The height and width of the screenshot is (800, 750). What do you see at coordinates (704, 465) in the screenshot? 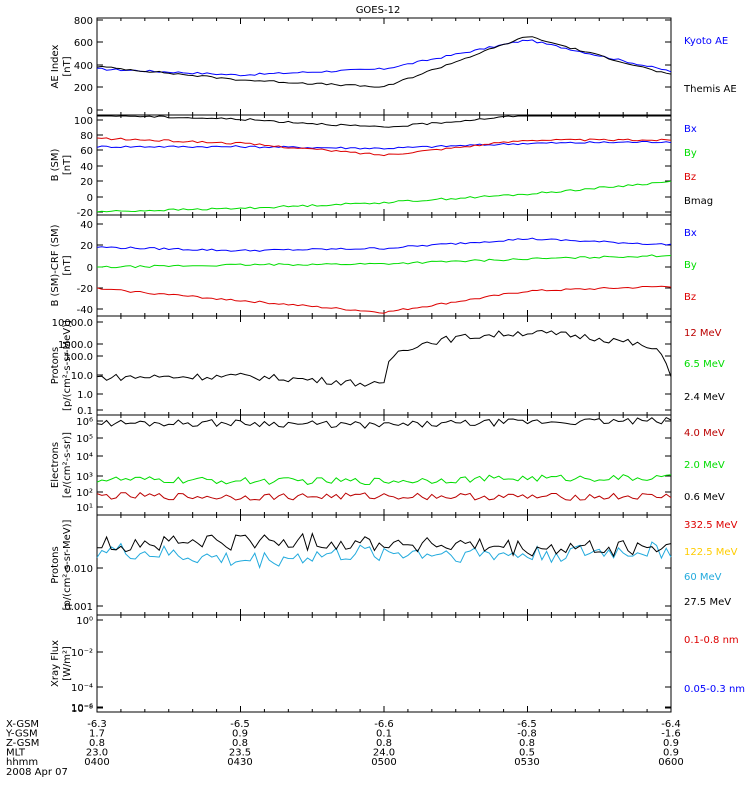
I see `legend-entry: 2.0 MeV` at bounding box center [704, 465].